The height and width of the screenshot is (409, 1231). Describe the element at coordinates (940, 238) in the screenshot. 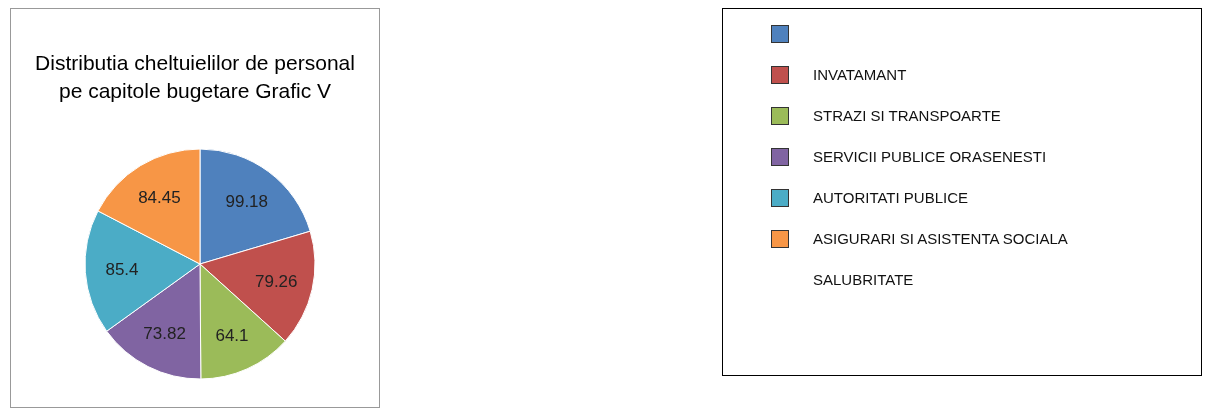

I see `legend-label: ASIGURARI SI ASISTENTA SOCIALA` at that location.